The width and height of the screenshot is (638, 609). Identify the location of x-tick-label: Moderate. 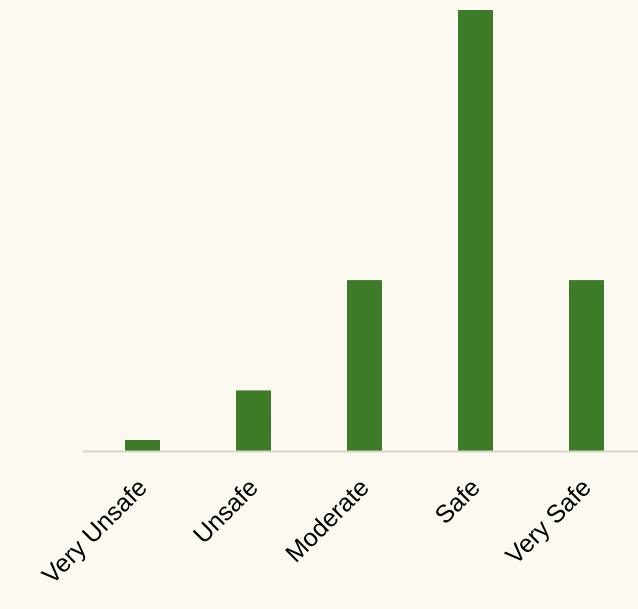
(327, 520).